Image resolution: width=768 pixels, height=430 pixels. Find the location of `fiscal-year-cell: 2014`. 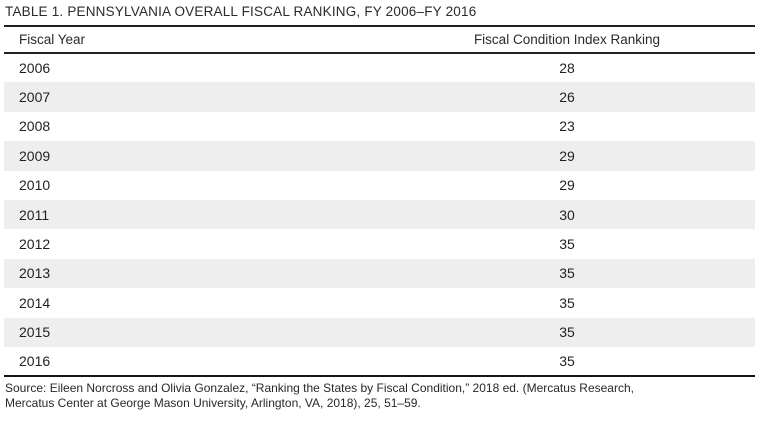

fiscal-year-cell: 2014 is located at coordinates (35, 302).